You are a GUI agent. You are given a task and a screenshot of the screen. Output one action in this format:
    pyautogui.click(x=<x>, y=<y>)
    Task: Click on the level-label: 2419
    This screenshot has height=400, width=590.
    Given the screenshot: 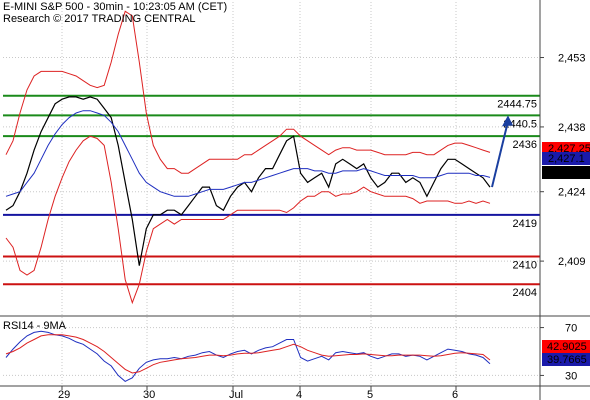 What is the action you would take?
    pyautogui.click(x=525, y=224)
    